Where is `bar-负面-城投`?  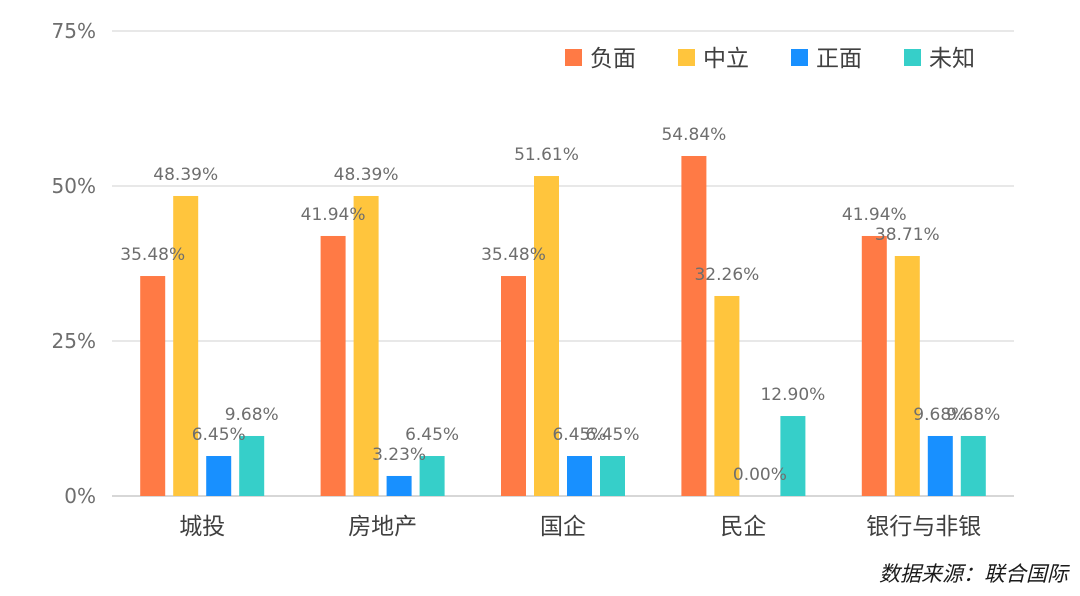 bar-负面-城投 is located at coordinates (153, 386).